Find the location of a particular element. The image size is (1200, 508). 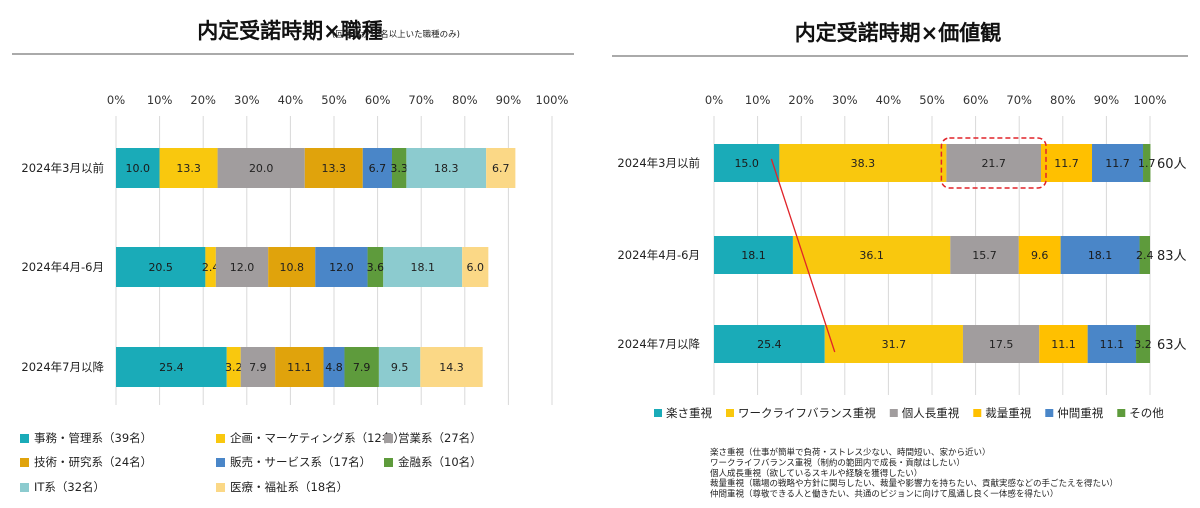

data-label: 15.7 is located at coordinates (984, 255).